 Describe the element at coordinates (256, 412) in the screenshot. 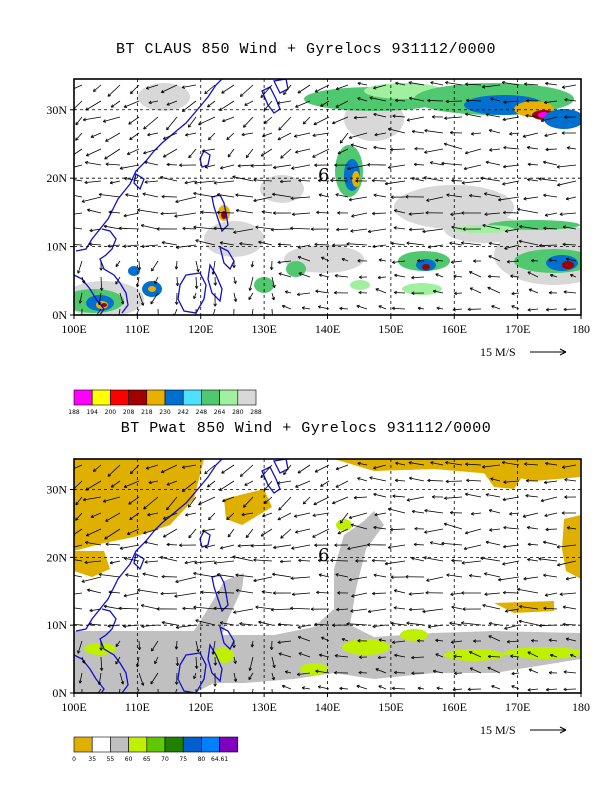

I see `colorbar-label: 288` at that location.